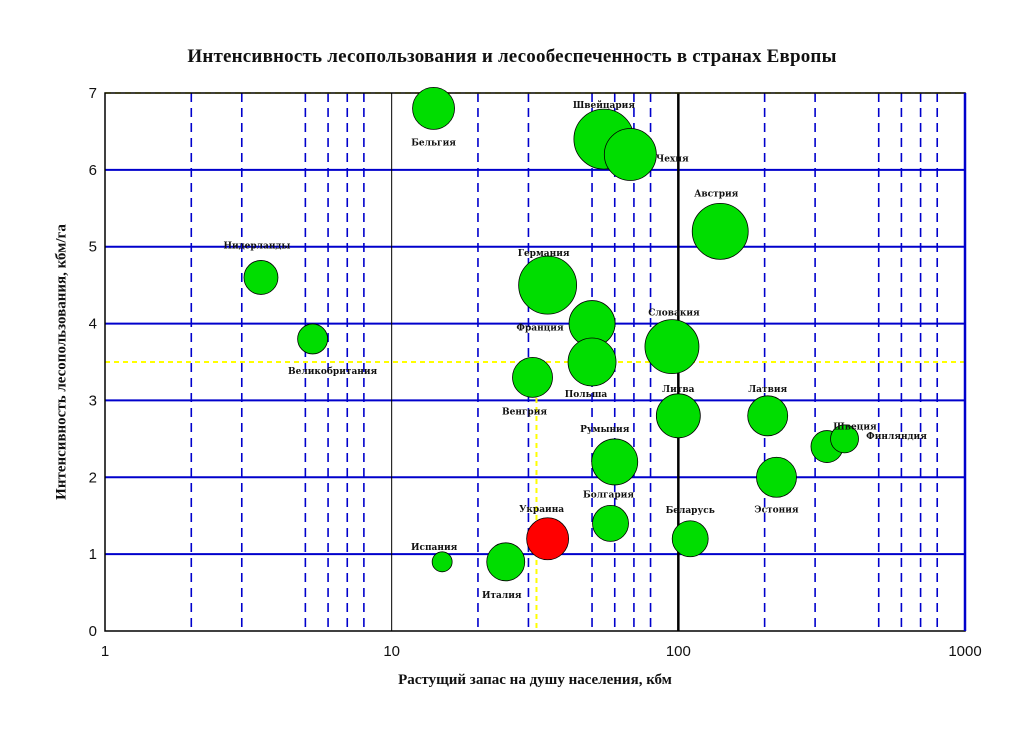 This screenshot has height=747, width=1024. What do you see at coordinates (776, 510) in the screenshot?
I see `bubble-label: Эстония` at bounding box center [776, 510].